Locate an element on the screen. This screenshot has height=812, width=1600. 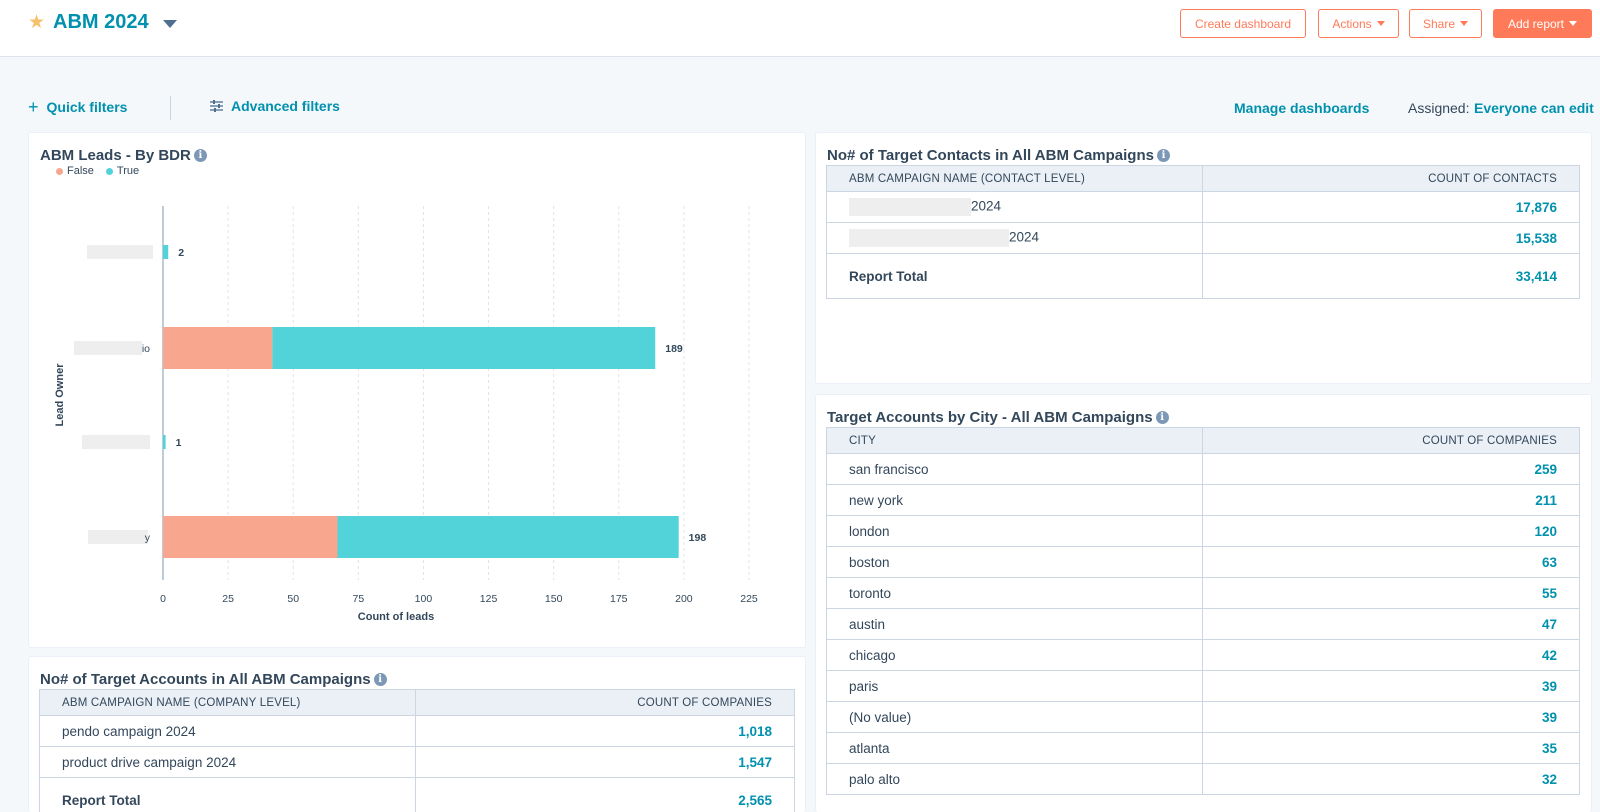
column-header-campaign: ABM CAMPAIGN NAME (CONTACT LEVEL) is located at coordinates (1014, 178).